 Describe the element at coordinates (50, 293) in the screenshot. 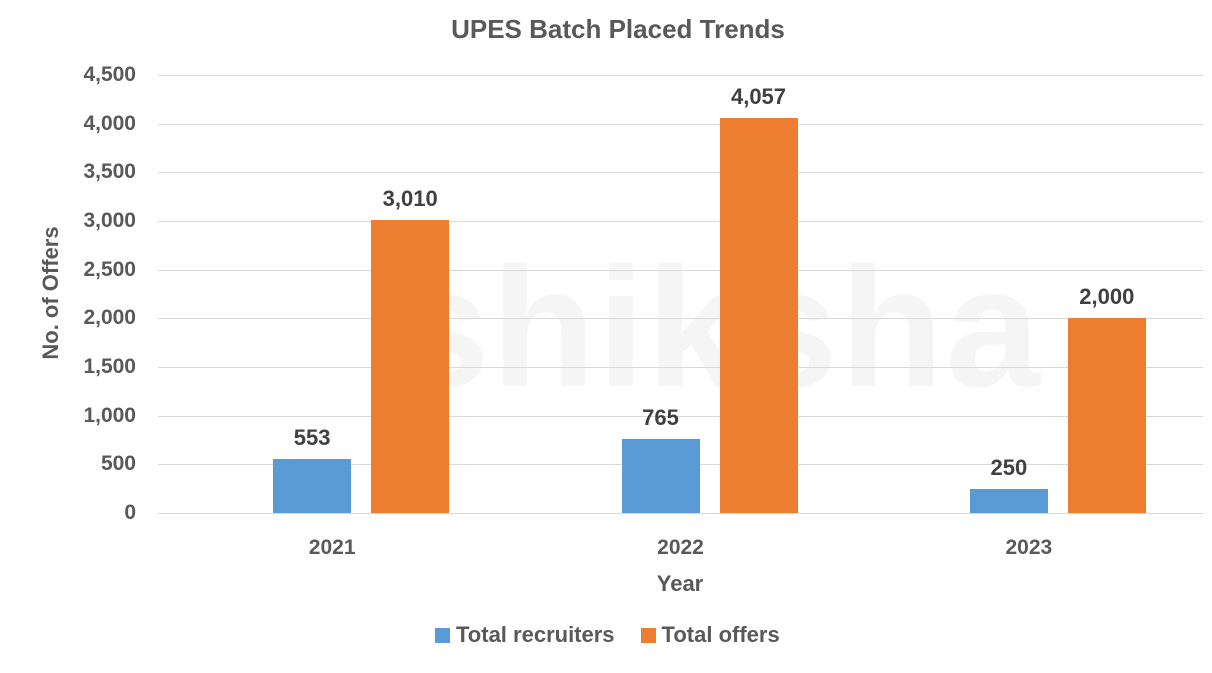

I see `y-axis-label: No. of Offers` at that location.